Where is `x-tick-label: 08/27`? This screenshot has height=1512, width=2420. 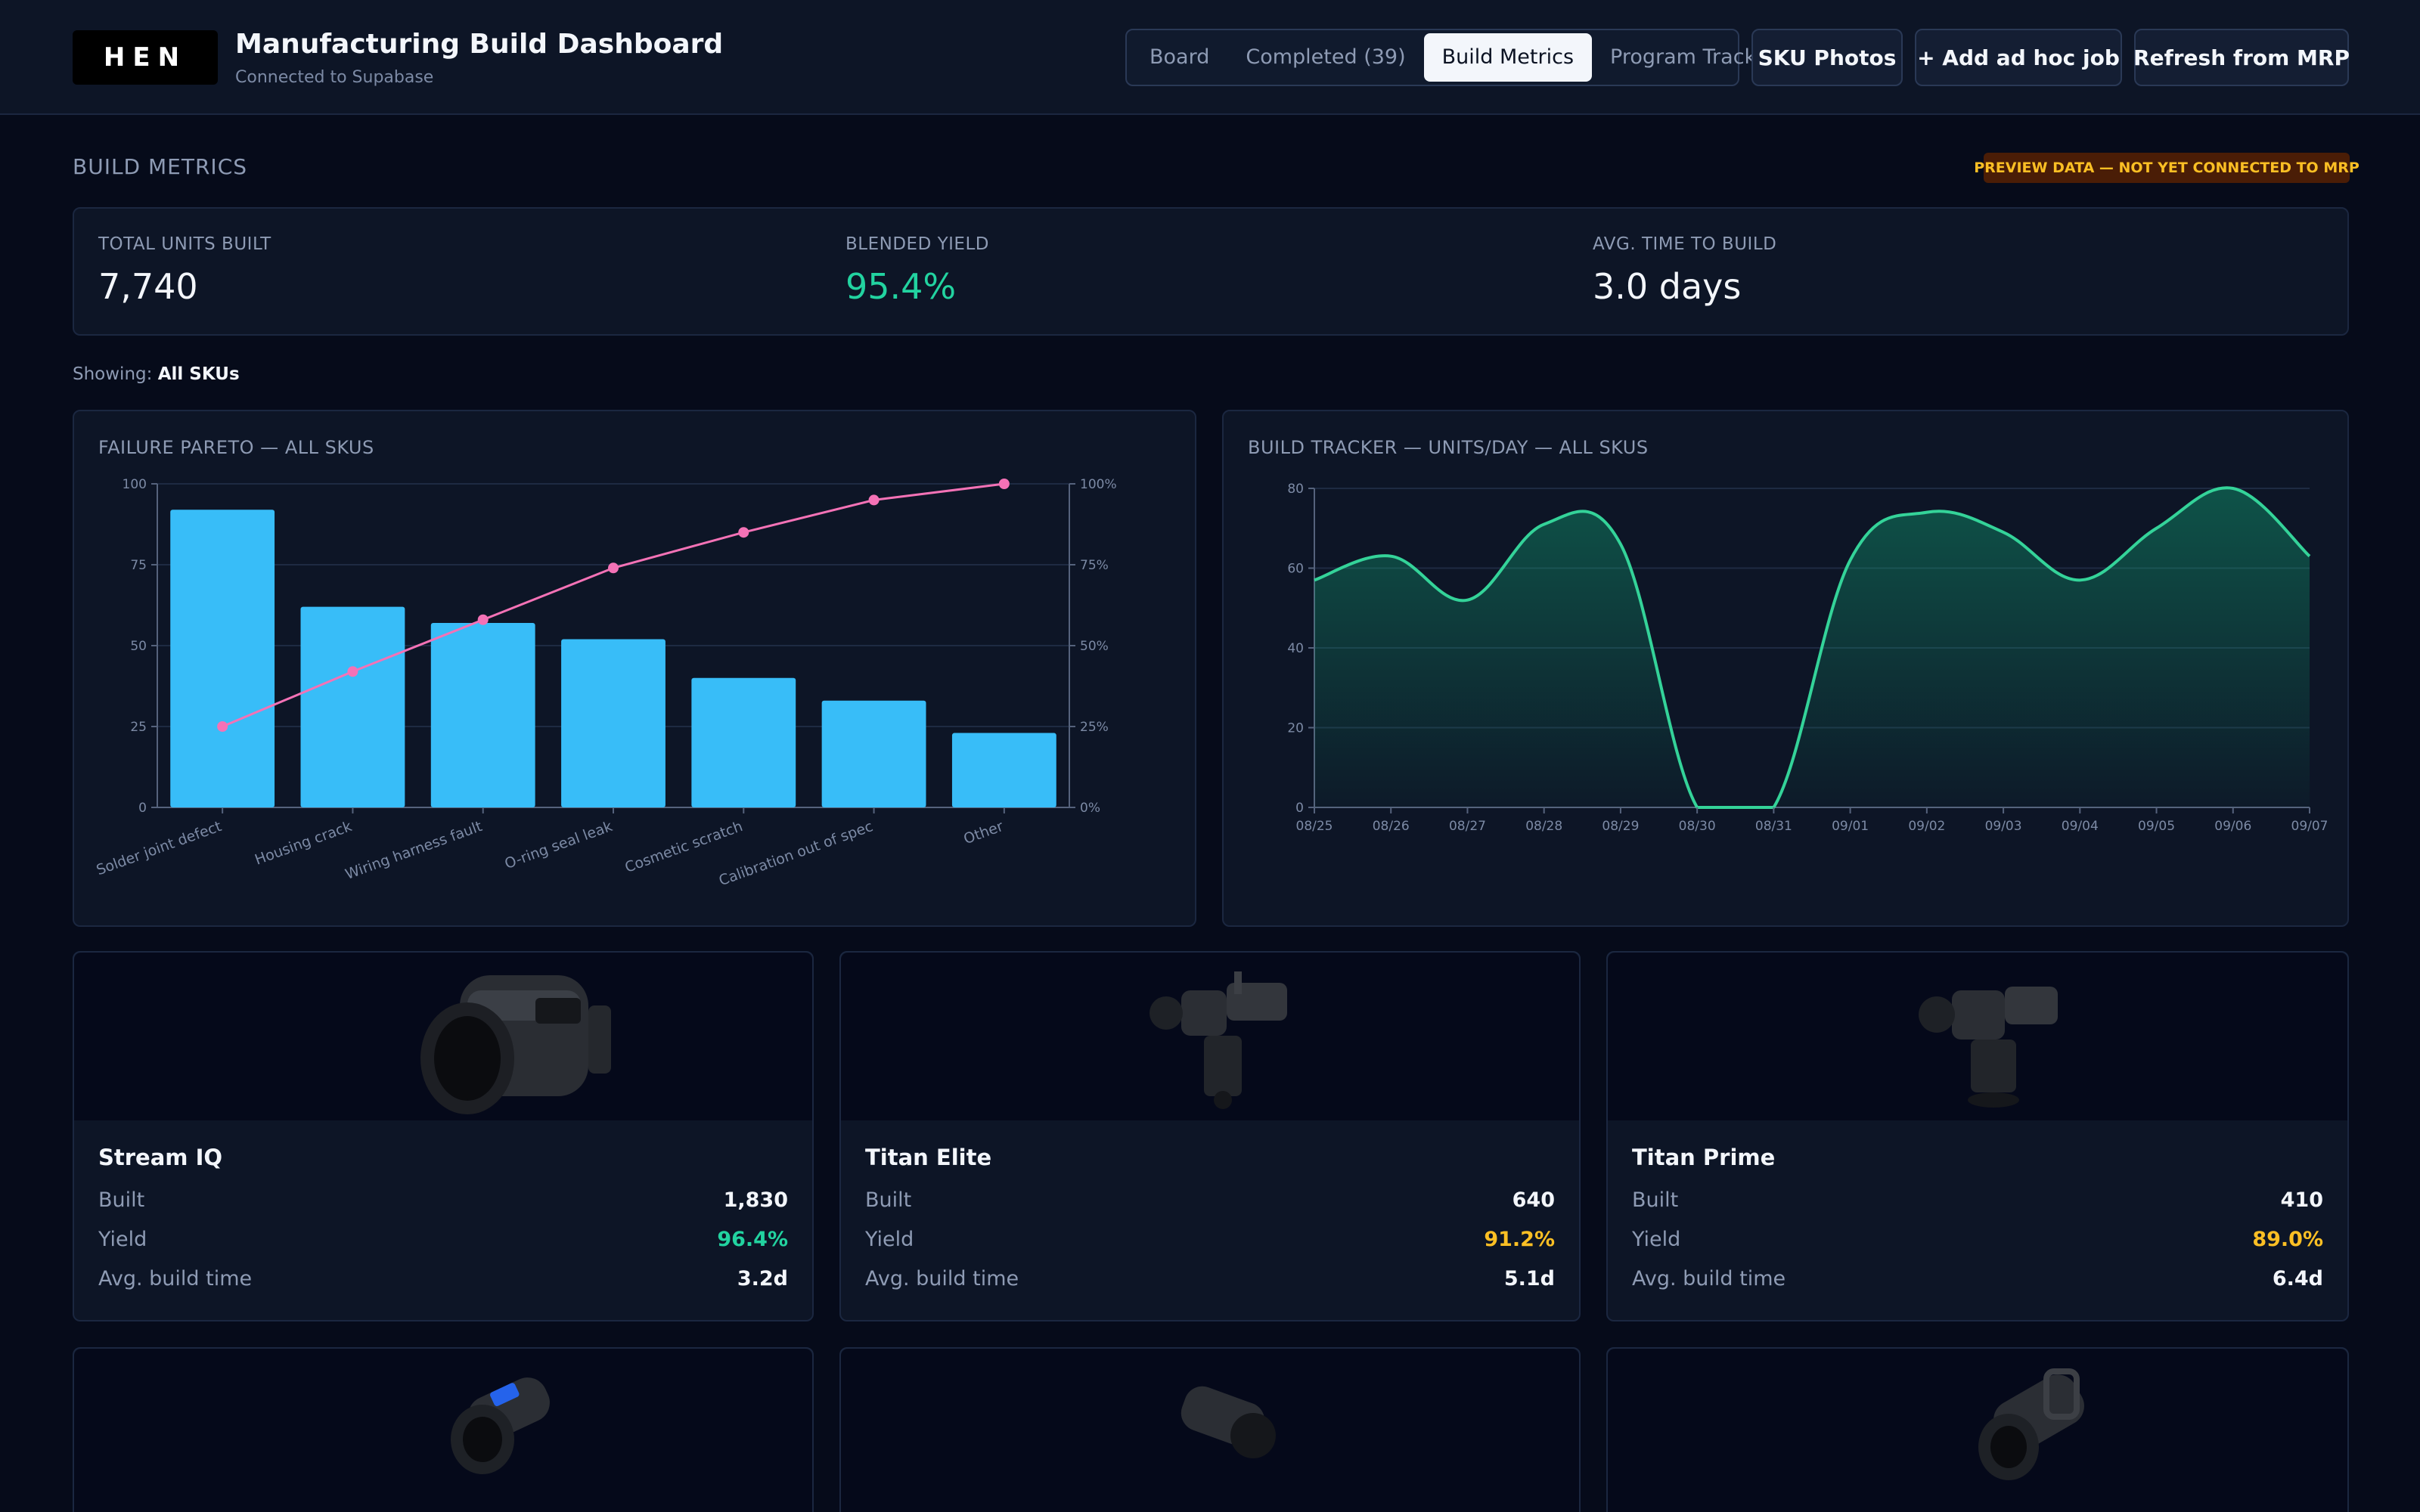
x-tick-label: 08/27 is located at coordinates (1467, 826).